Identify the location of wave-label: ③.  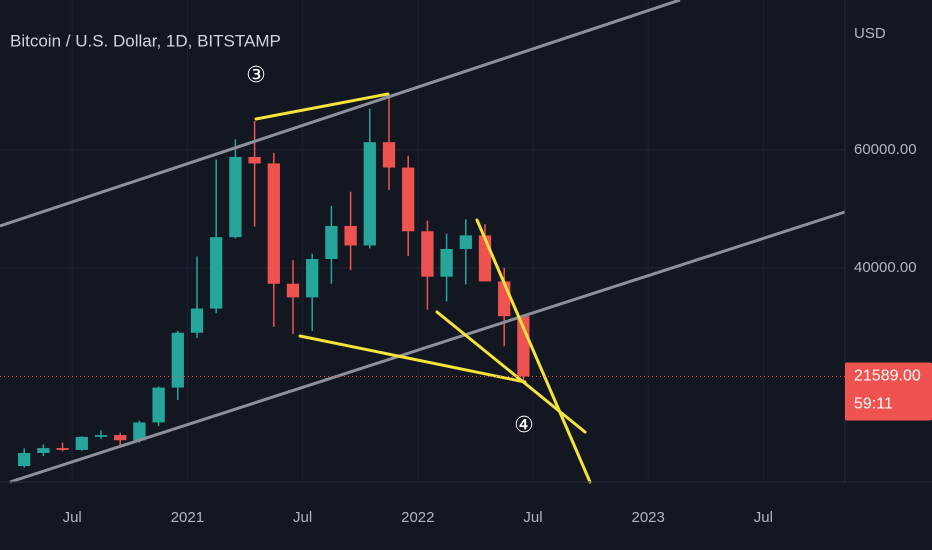
(256, 75).